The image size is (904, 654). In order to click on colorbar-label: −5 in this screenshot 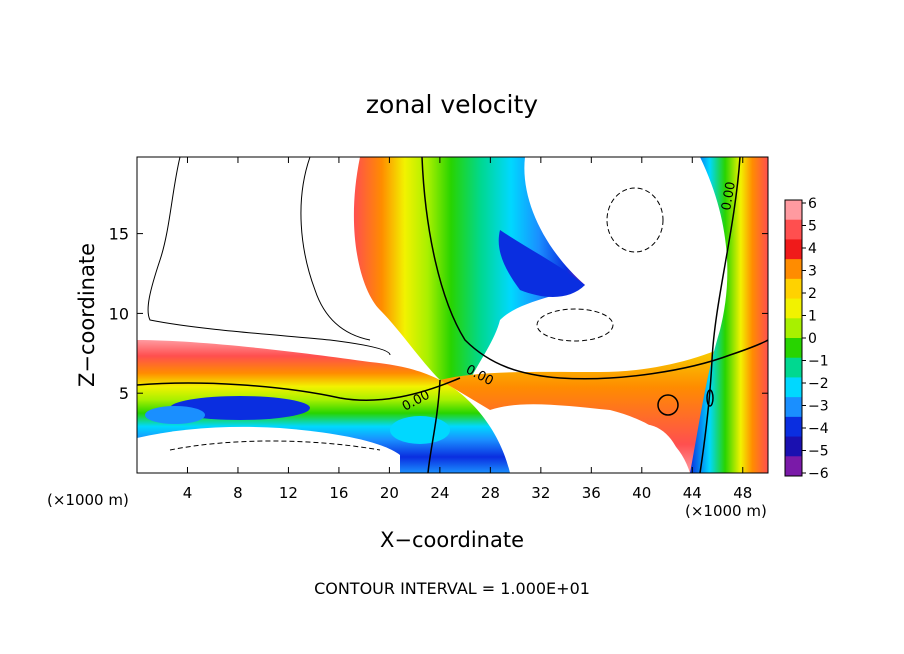, I will do `click(818, 452)`.